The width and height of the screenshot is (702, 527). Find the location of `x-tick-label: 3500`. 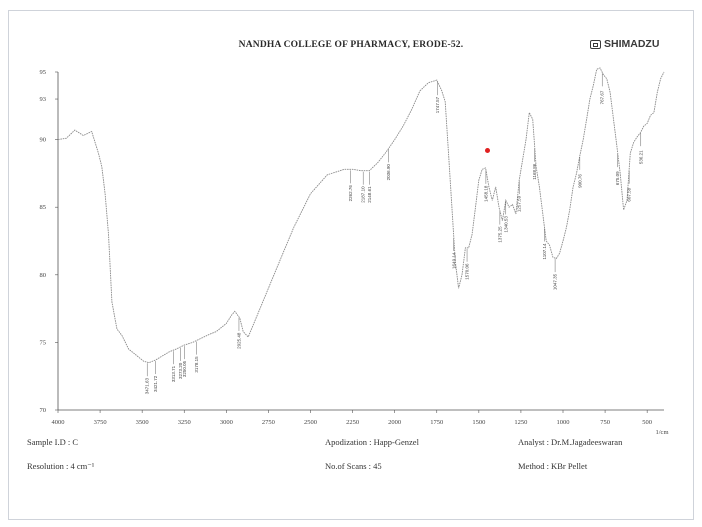

x-tick-label: 3500 is located at coordinates (142, 422).